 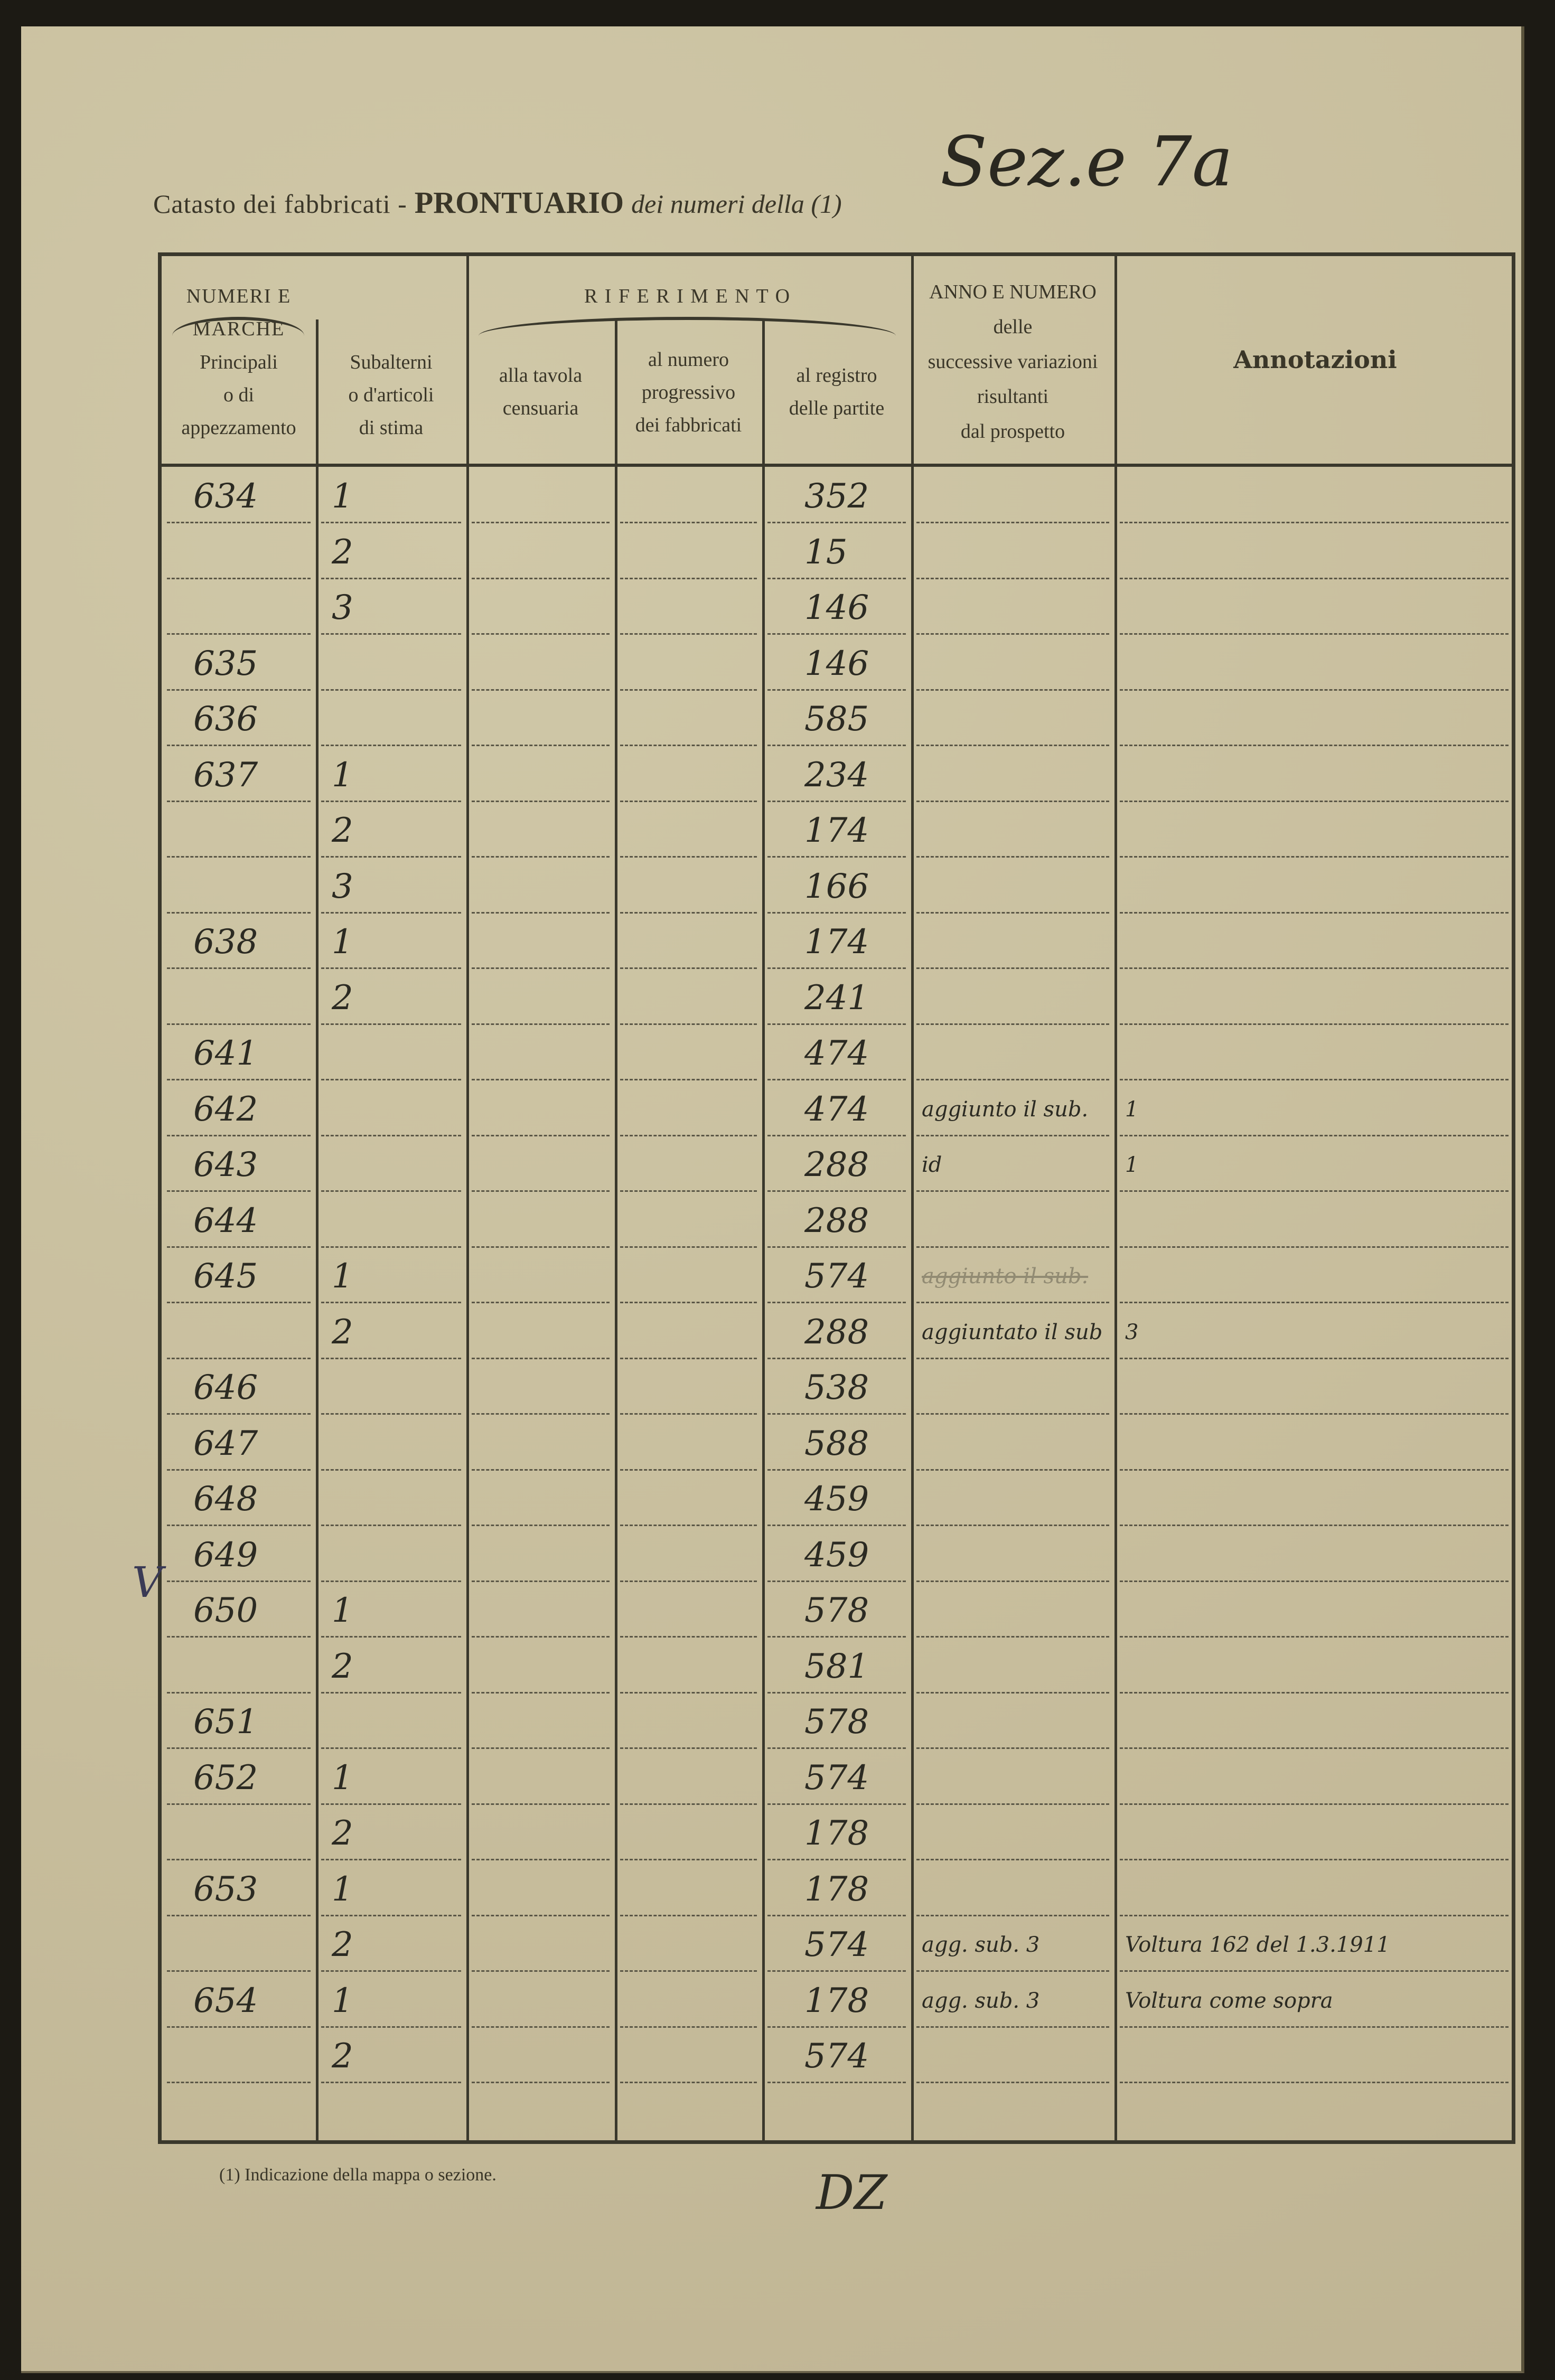 I want to click on cell-principale, so click(x=254, y=2057).